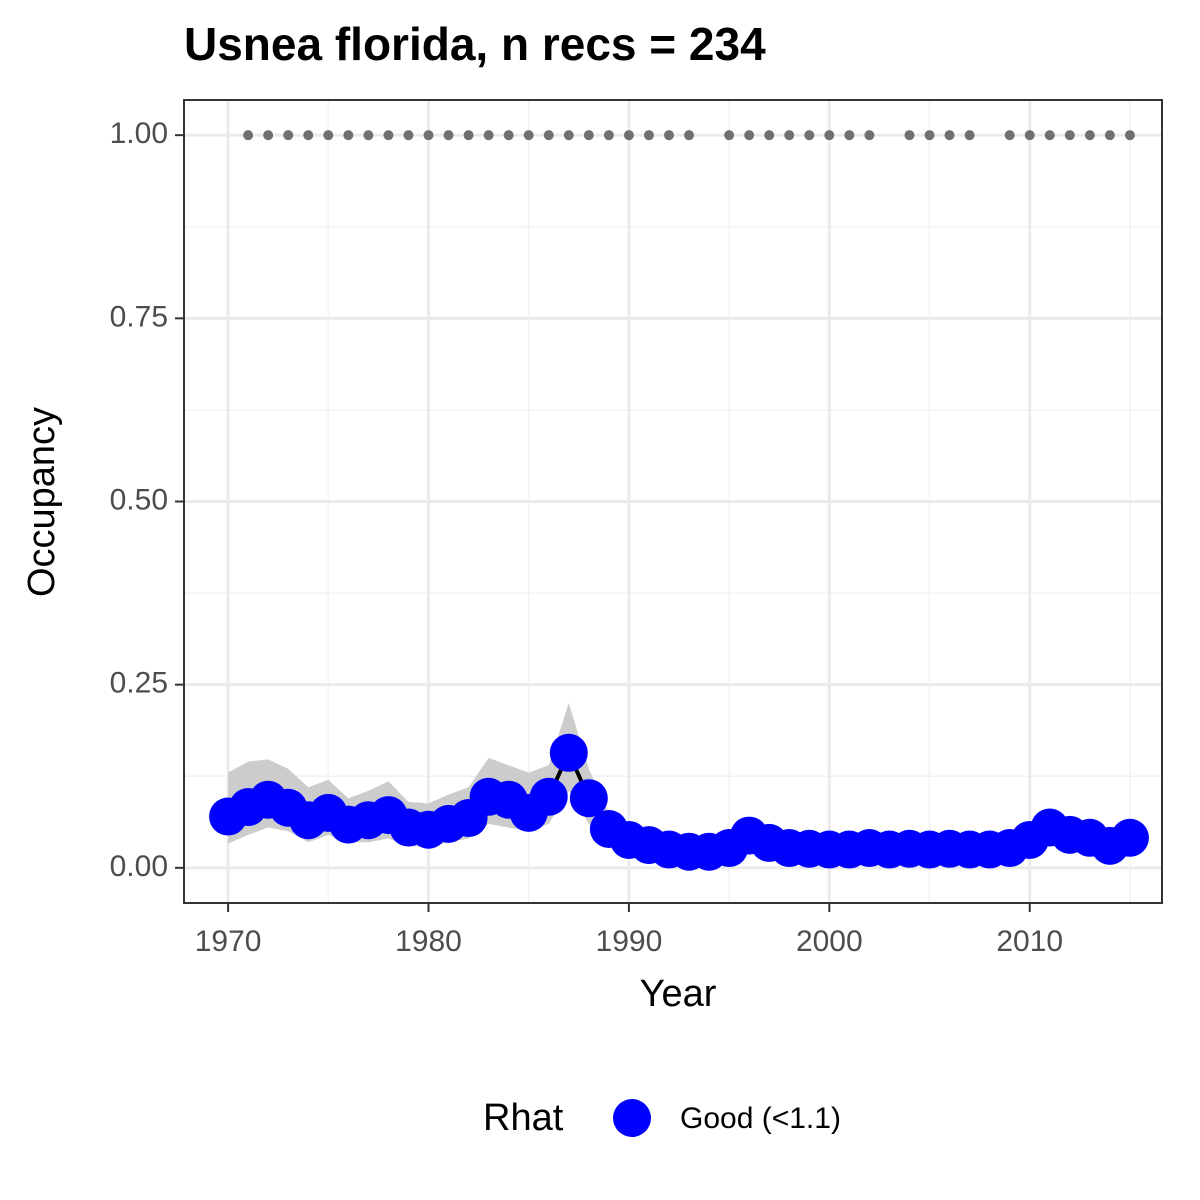  I want to click on x-tick-label: 1990, so click(629, 941).